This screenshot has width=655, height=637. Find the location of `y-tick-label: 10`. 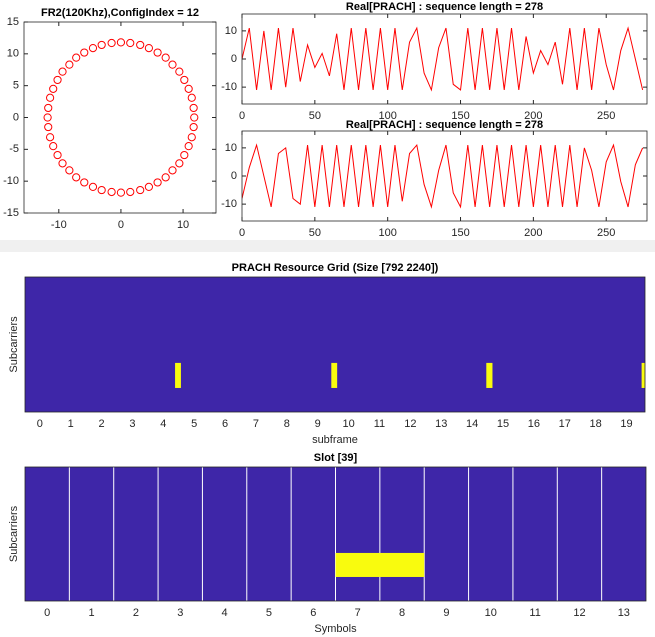

y-tick-label: 10 is located at coordinates (231, 148).